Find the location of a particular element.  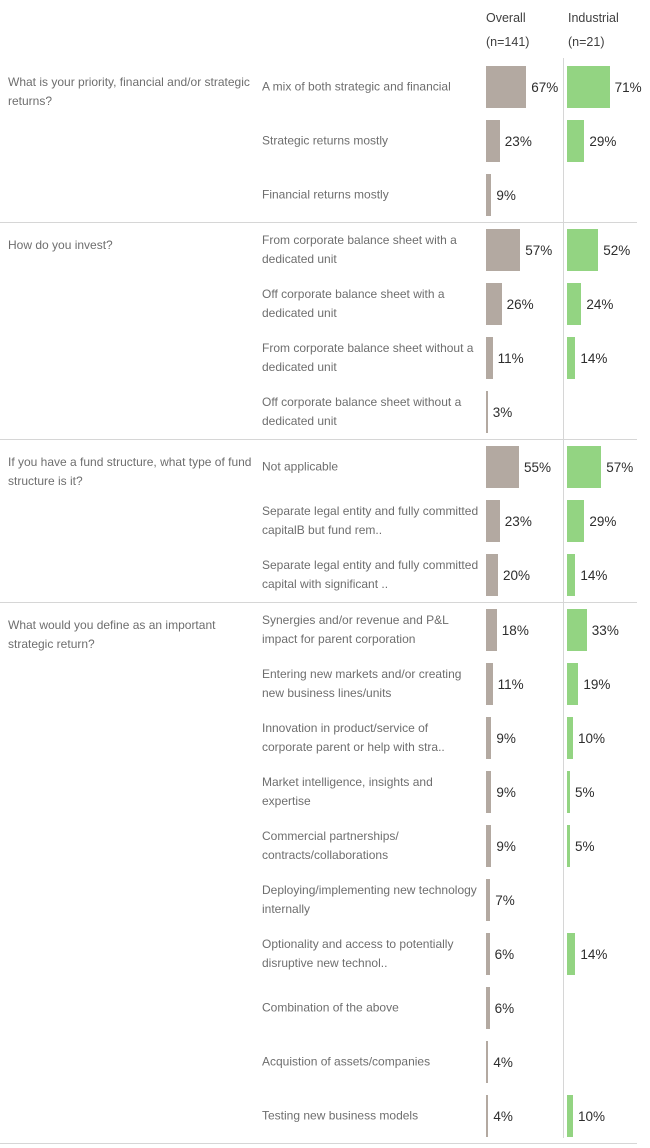

industrial-value: 24% is located at coordinates (600, 304).